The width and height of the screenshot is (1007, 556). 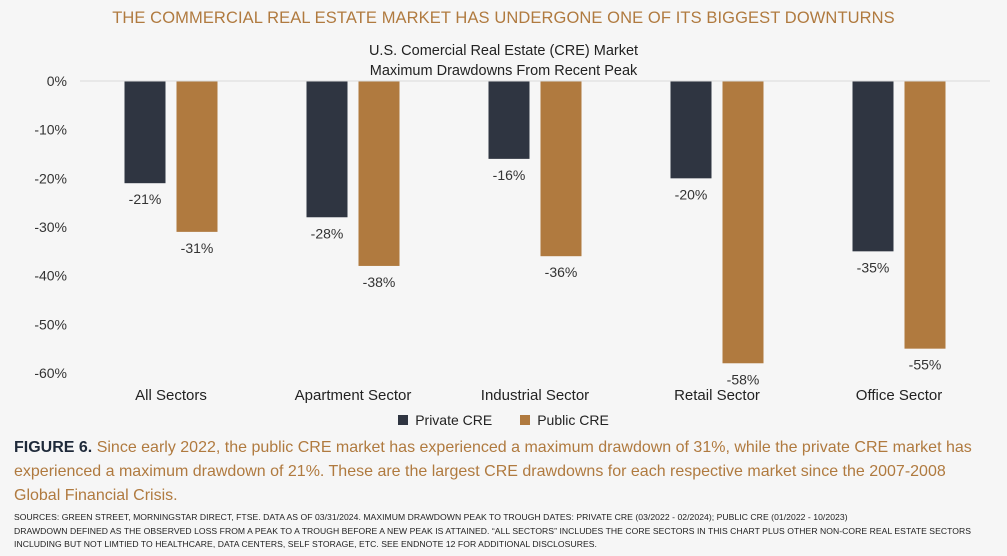 I want to click on data-label: -28%, so click(x=327, y=233).